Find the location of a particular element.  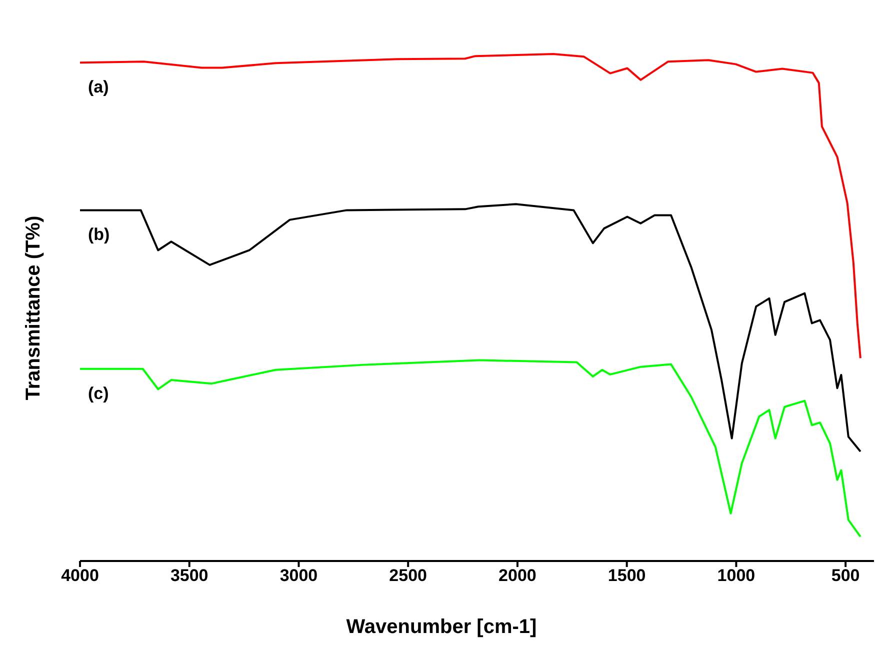

x-axis-title: Wavenumber [cm-1] is located at coordinates (441, 627).